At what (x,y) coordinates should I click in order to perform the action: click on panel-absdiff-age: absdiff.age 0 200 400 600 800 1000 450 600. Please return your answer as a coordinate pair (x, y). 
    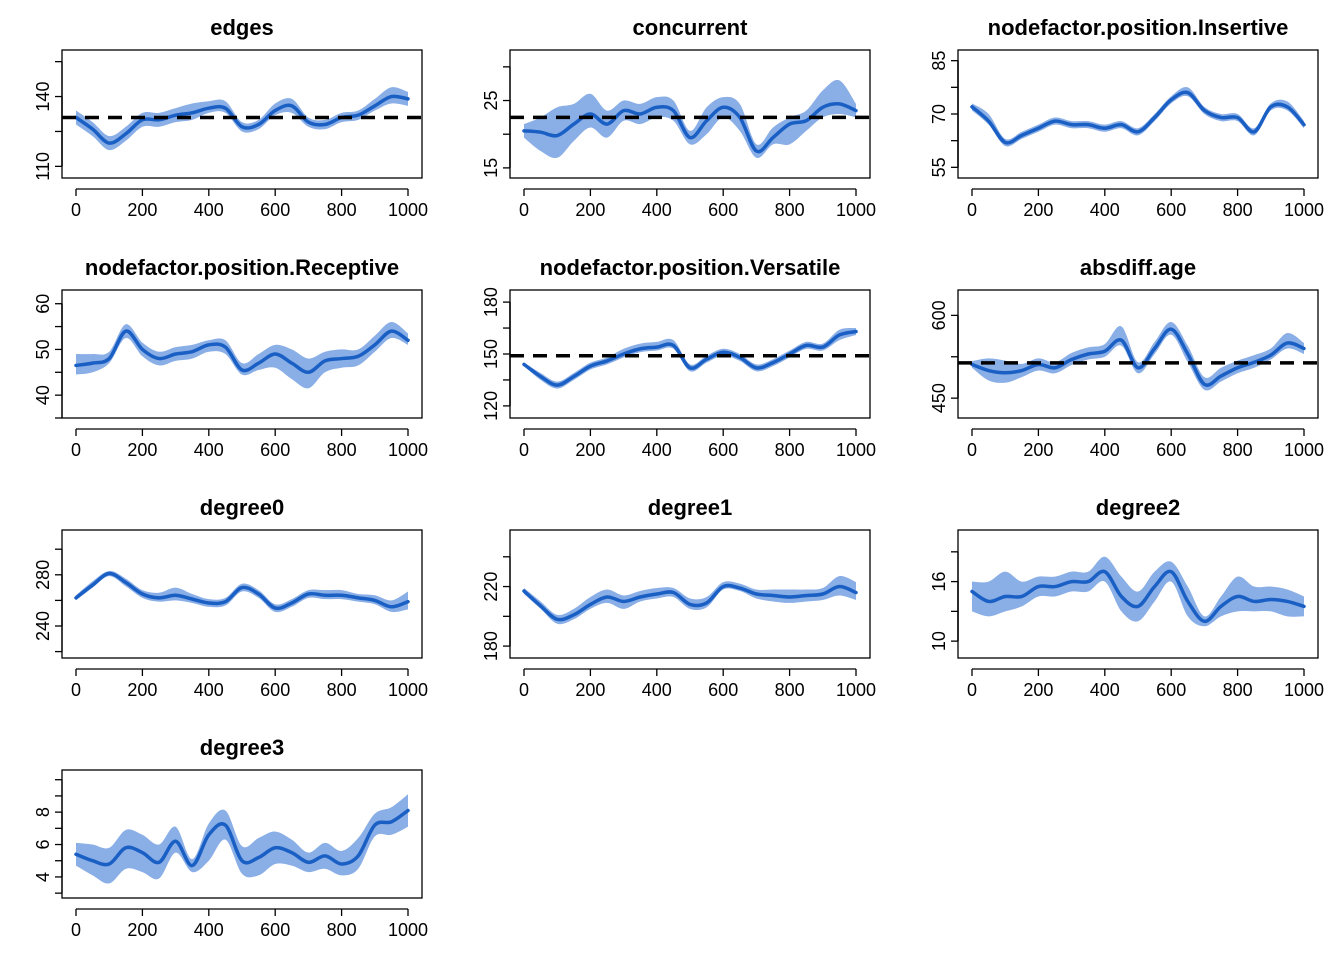
    Looking at the image, I should click on (1126, 357).